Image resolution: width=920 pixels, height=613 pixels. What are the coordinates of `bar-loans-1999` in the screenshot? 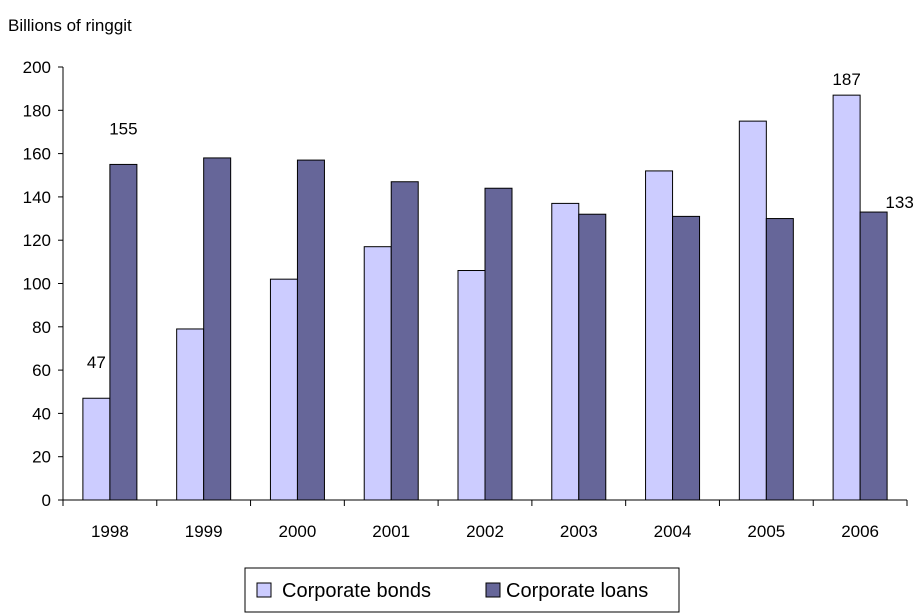 It's located at (217, 329).